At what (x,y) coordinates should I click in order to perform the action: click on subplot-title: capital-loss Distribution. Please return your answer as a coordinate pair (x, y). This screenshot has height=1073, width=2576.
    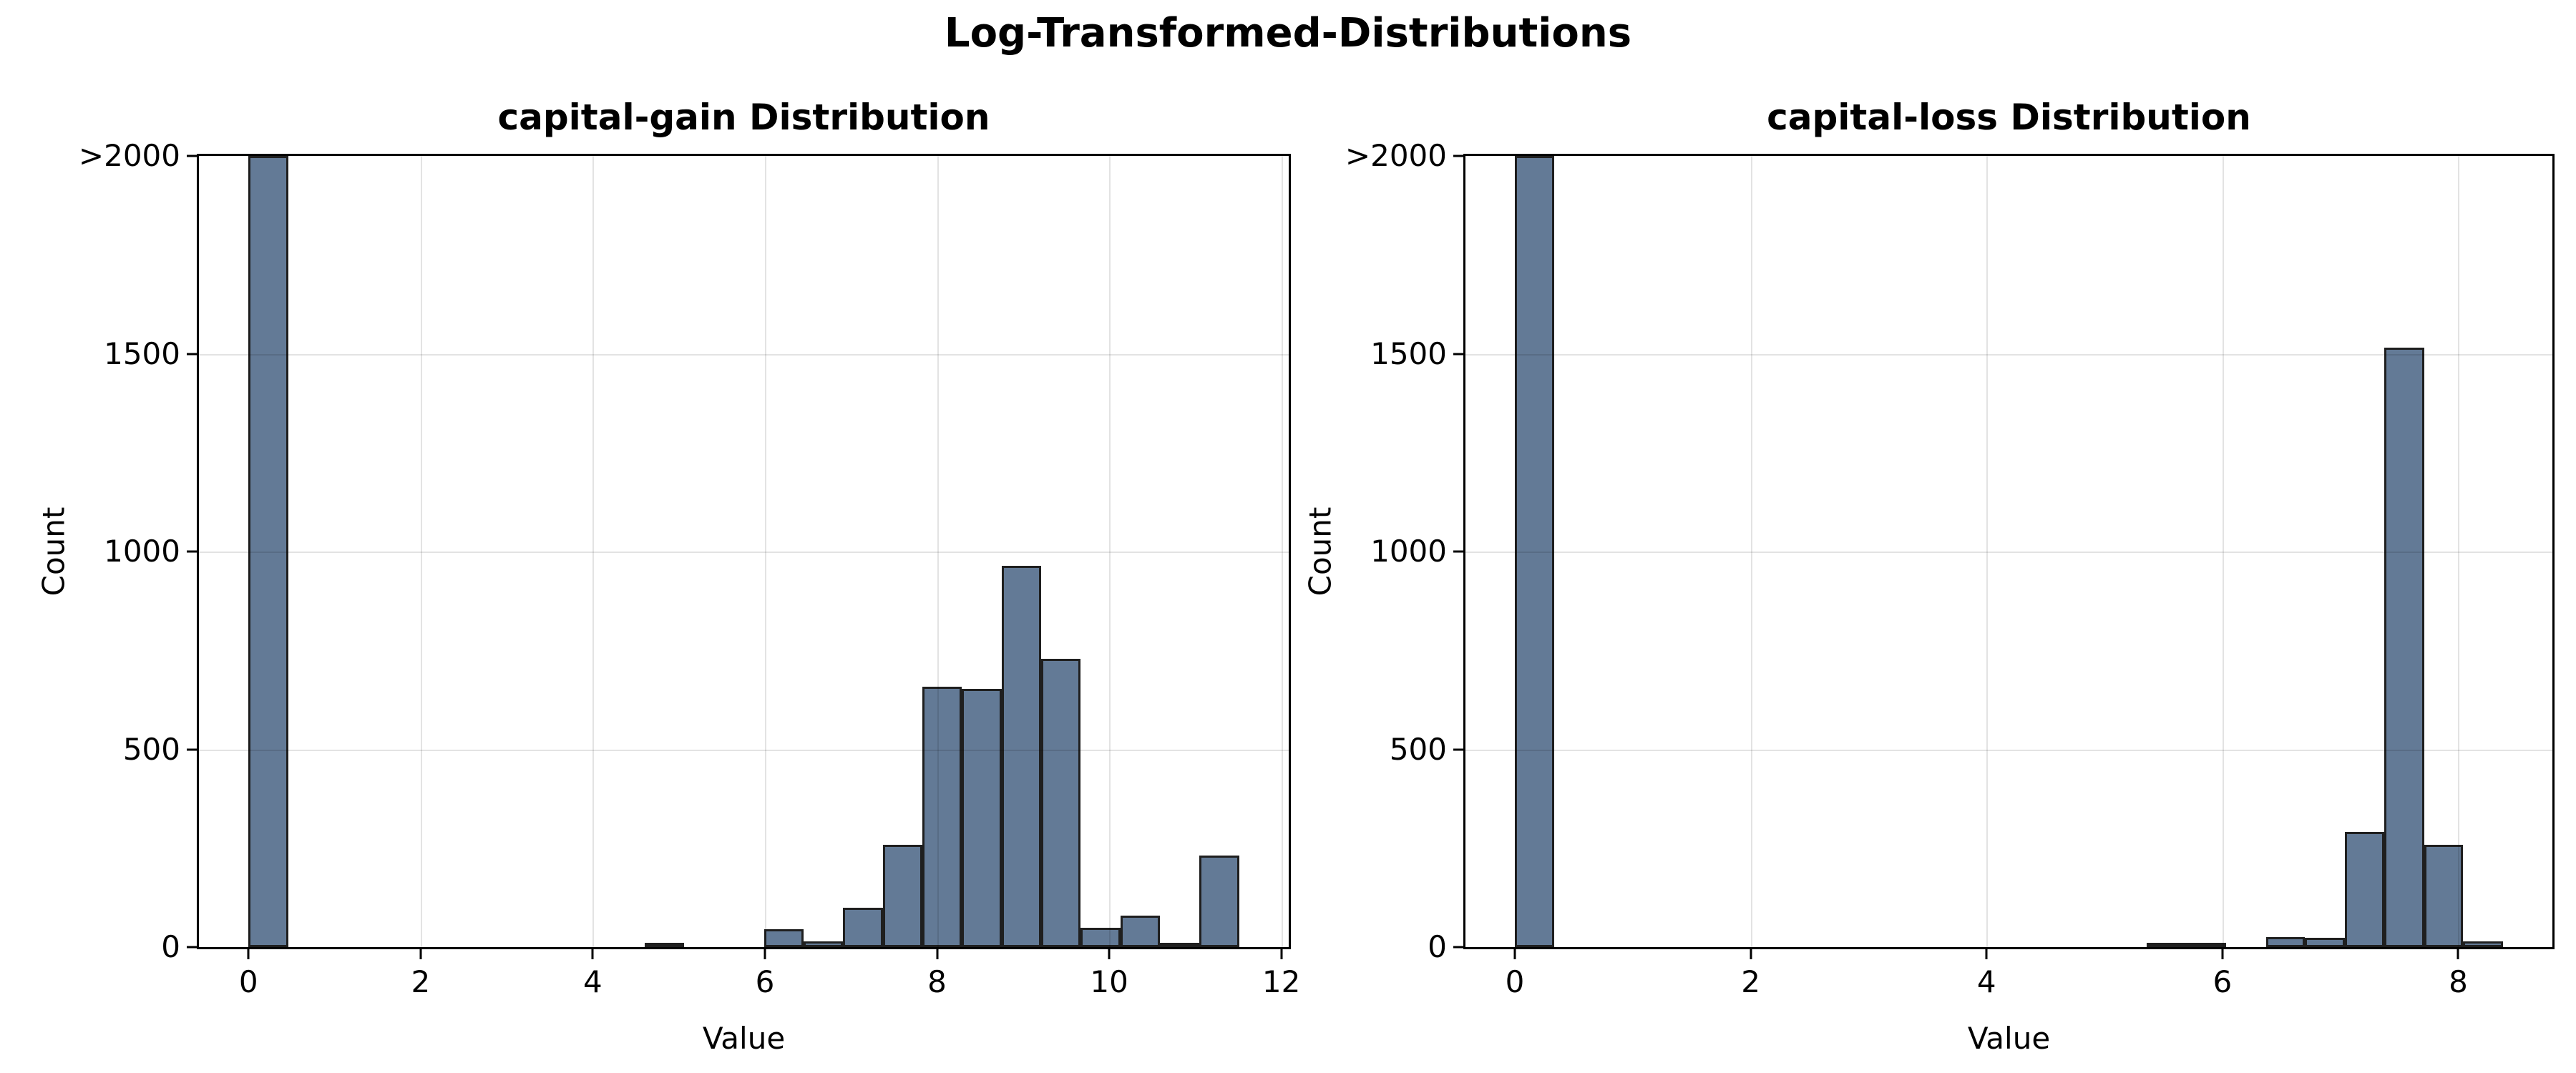
    Looking at the image, I should click on (2009, 117).